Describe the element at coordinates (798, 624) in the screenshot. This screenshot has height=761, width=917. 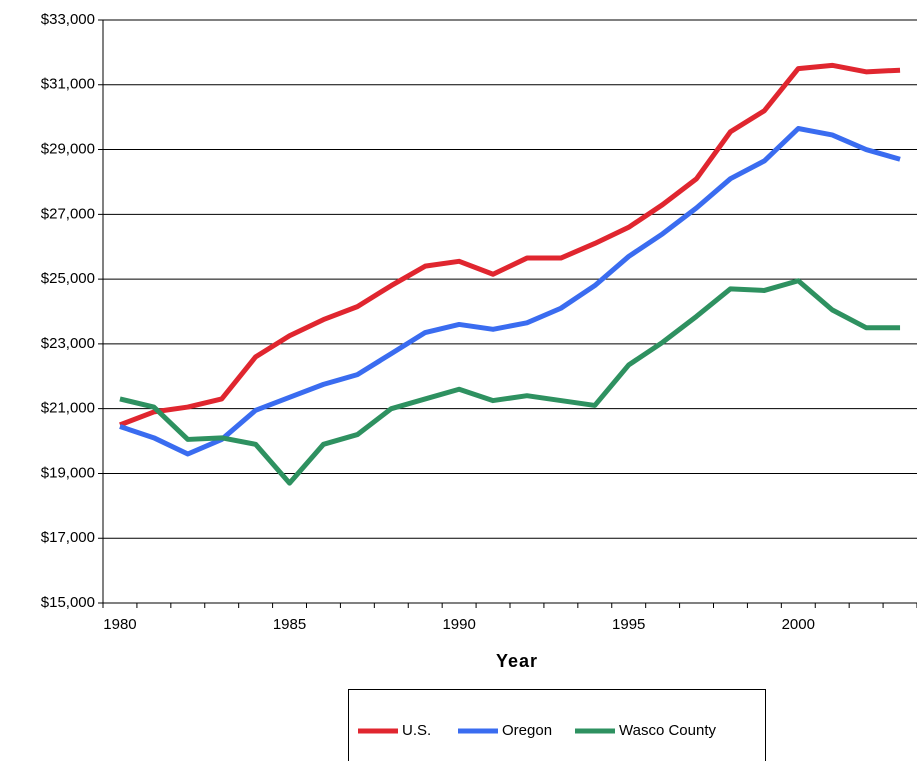
I see `x-tick-label: 2000` at that location.